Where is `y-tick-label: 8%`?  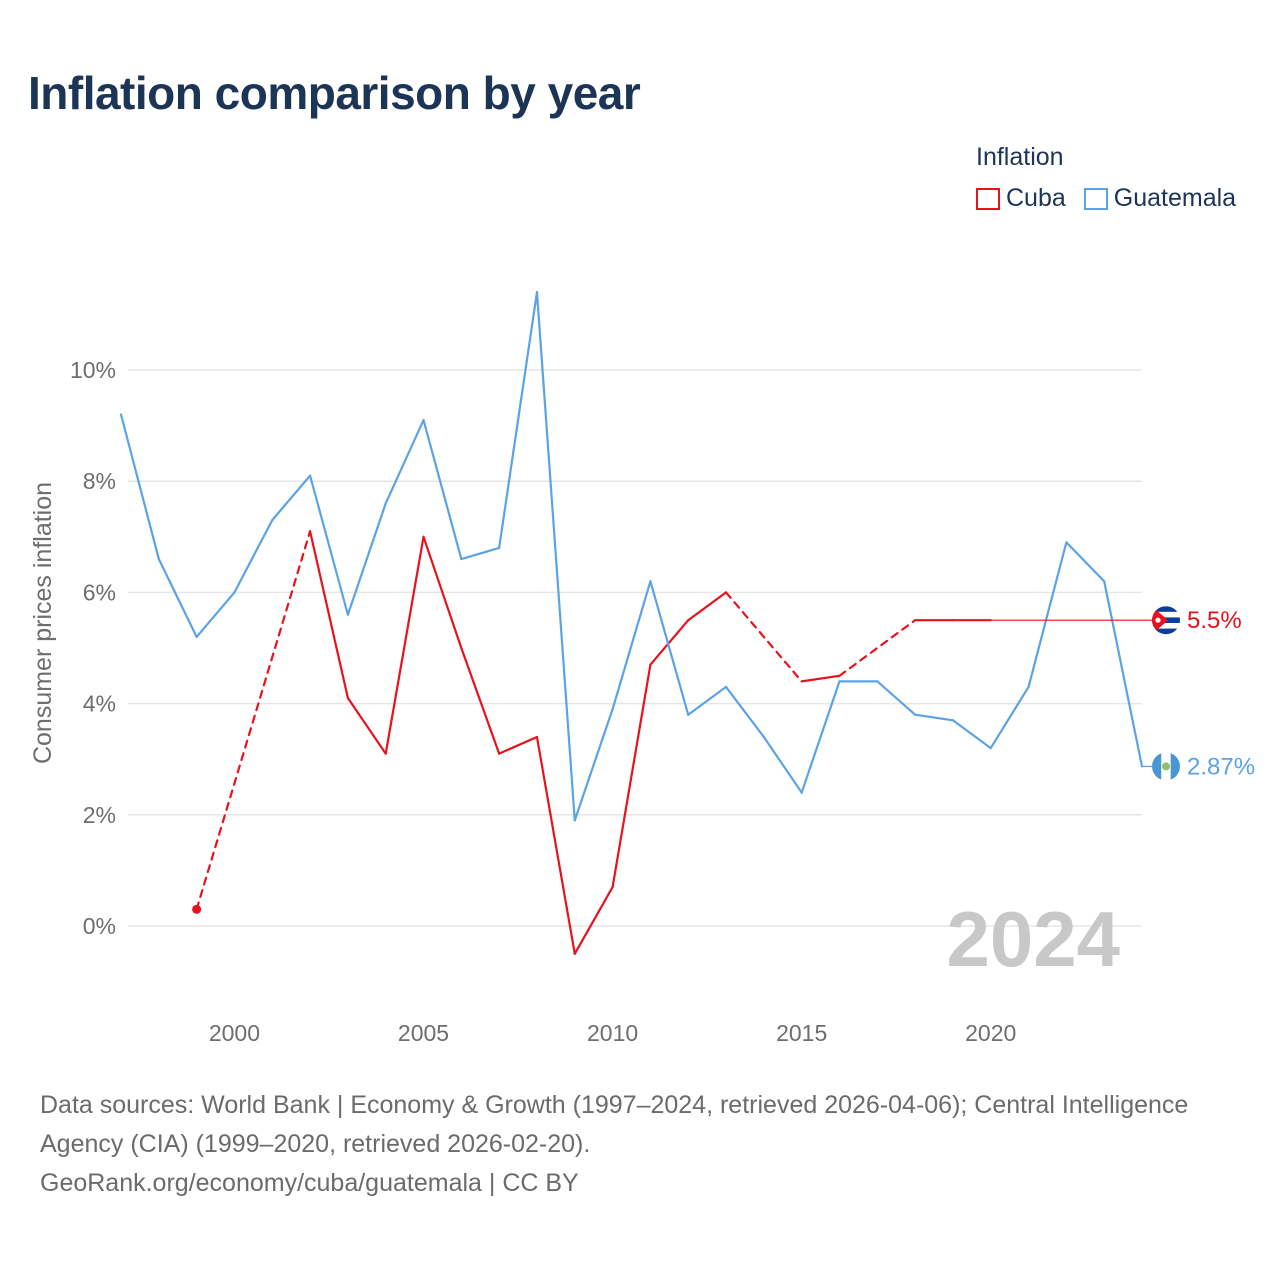 y-tick-label: 8% is located at coordinates (99, 481).